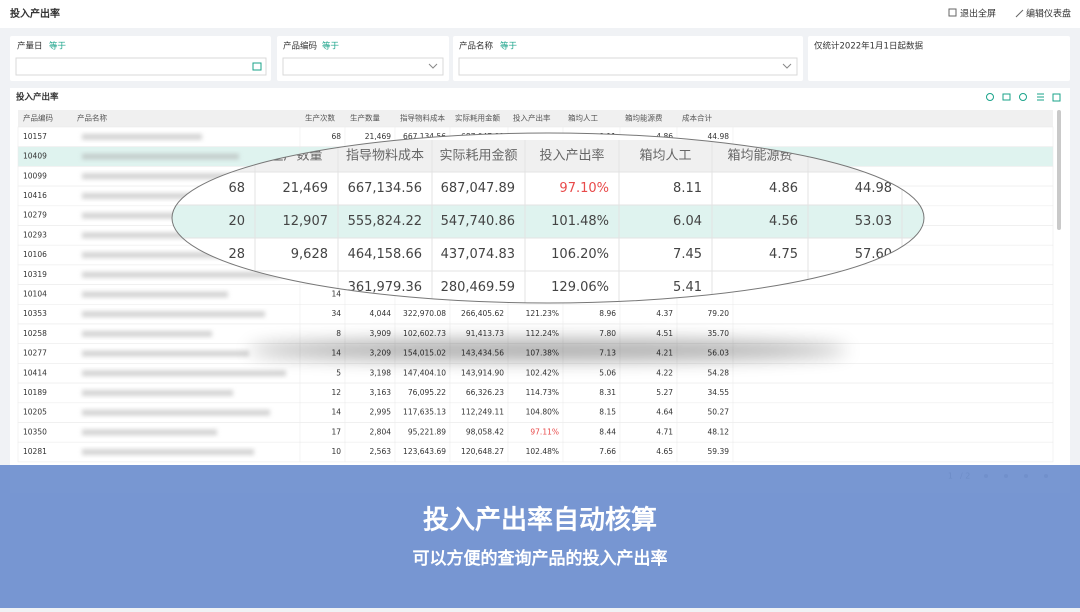 The height and width of the screenshot is (612, 1080). What do you see at coordinates (385, 254) in the screenshot?
I see `lens-cell: 464,158.66` at bounding box center [385, 254].